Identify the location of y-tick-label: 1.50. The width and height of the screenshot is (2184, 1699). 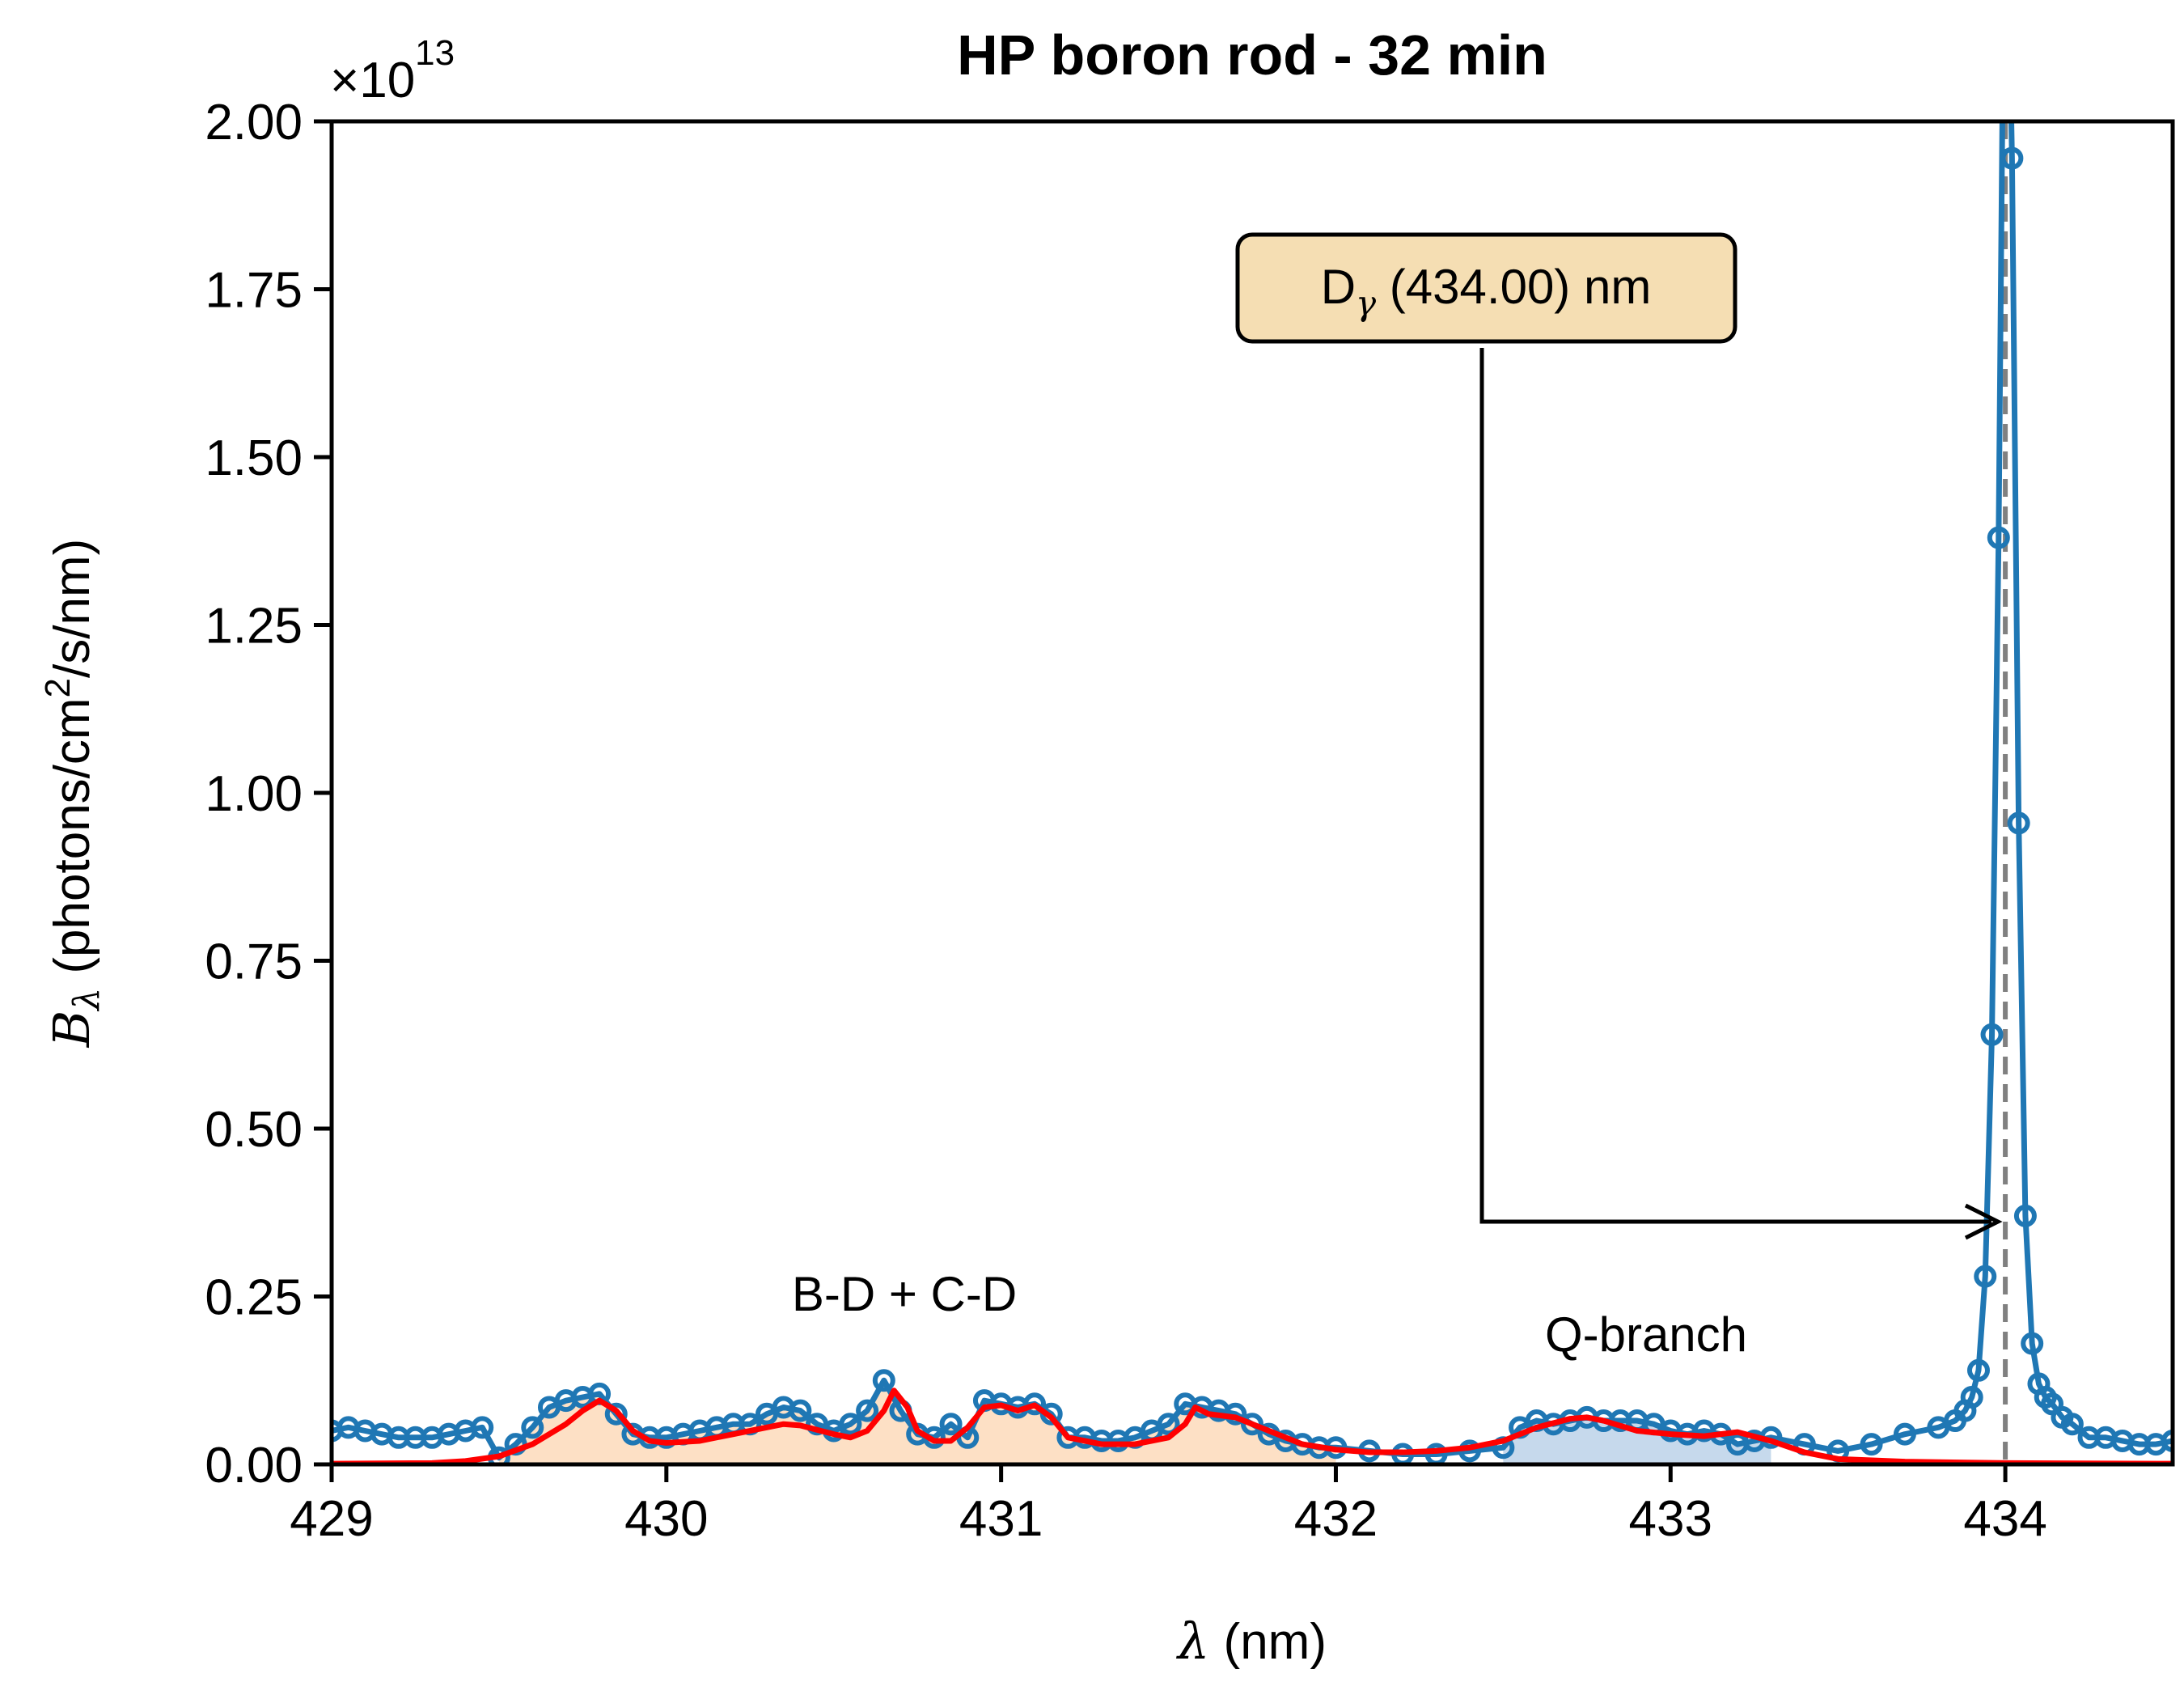
(254, 458).